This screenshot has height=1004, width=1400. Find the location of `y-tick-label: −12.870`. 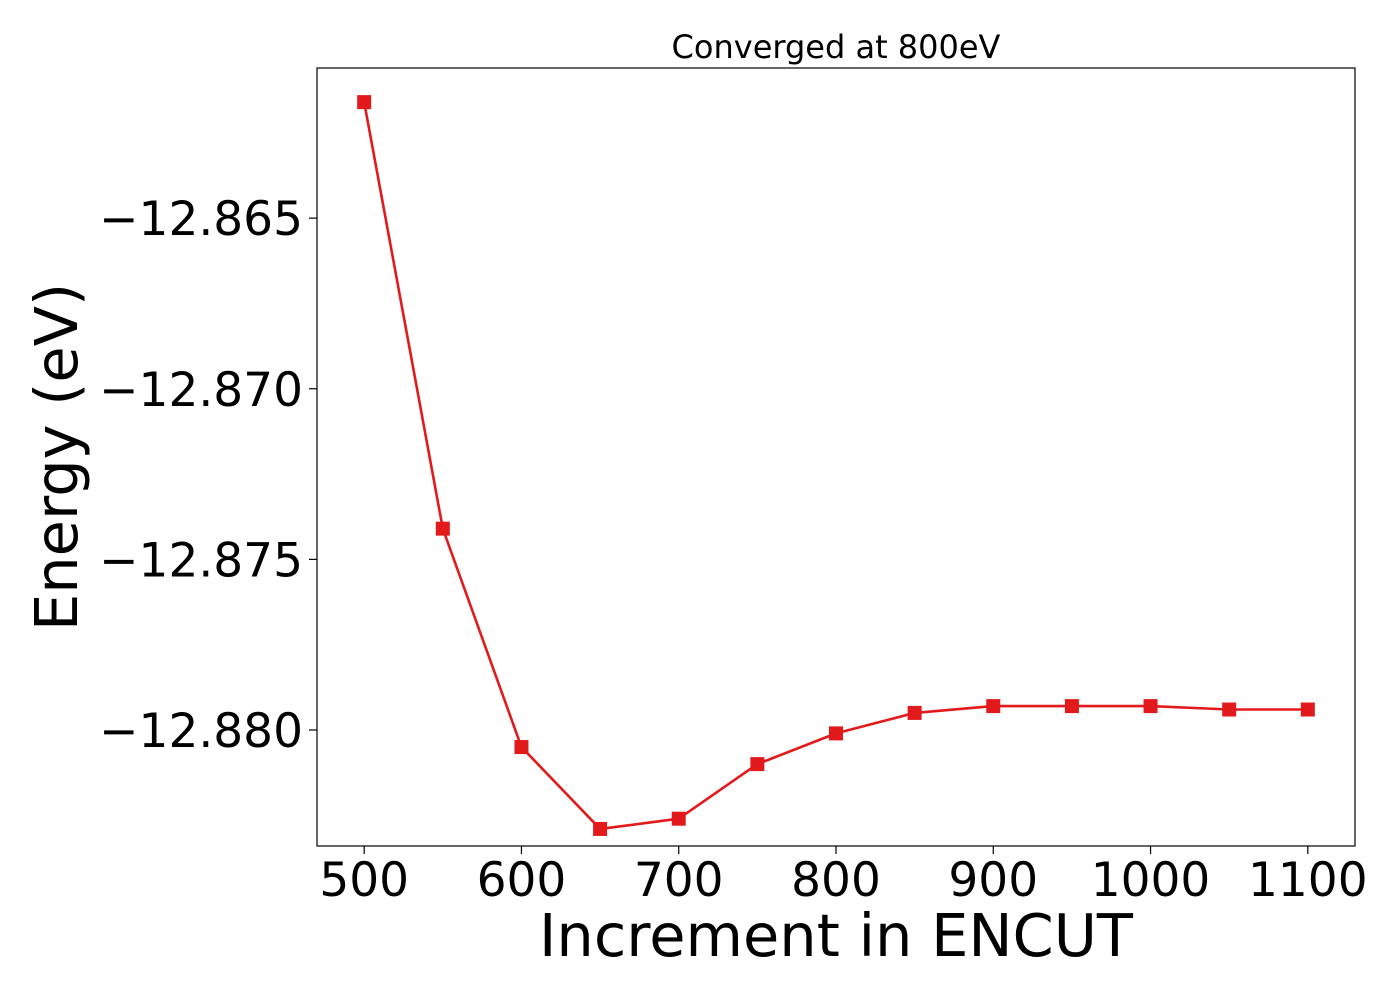

y-tick-label: −12.870 is located at coordinates (201, 390).